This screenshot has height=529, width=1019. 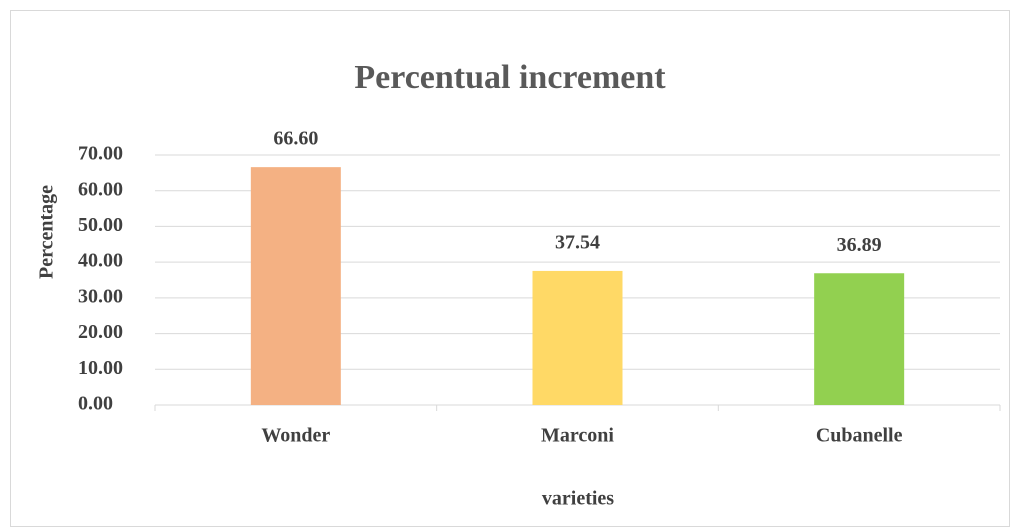 What do you see at coordinates (859, 245) in the screenshot?
I see `data-label: 36.89` at bounding box center [859, 245].